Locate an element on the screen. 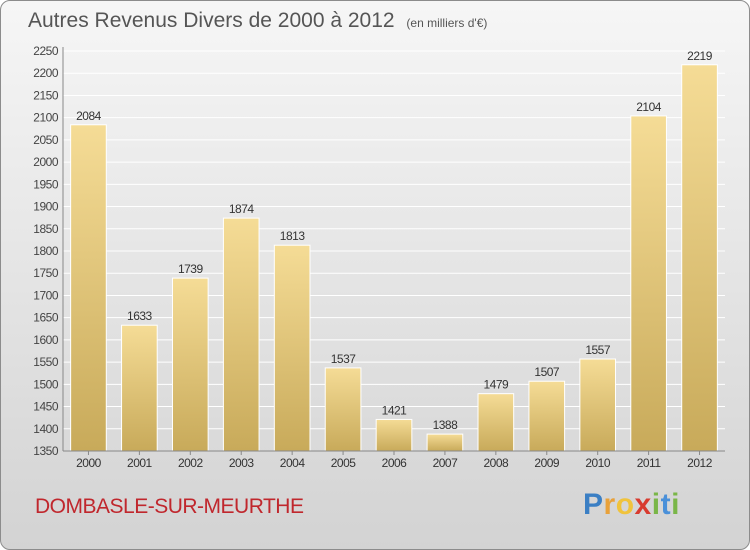 The image size is (750, 550). y-tick-label: 1450 is located at coordinates (46, 407).